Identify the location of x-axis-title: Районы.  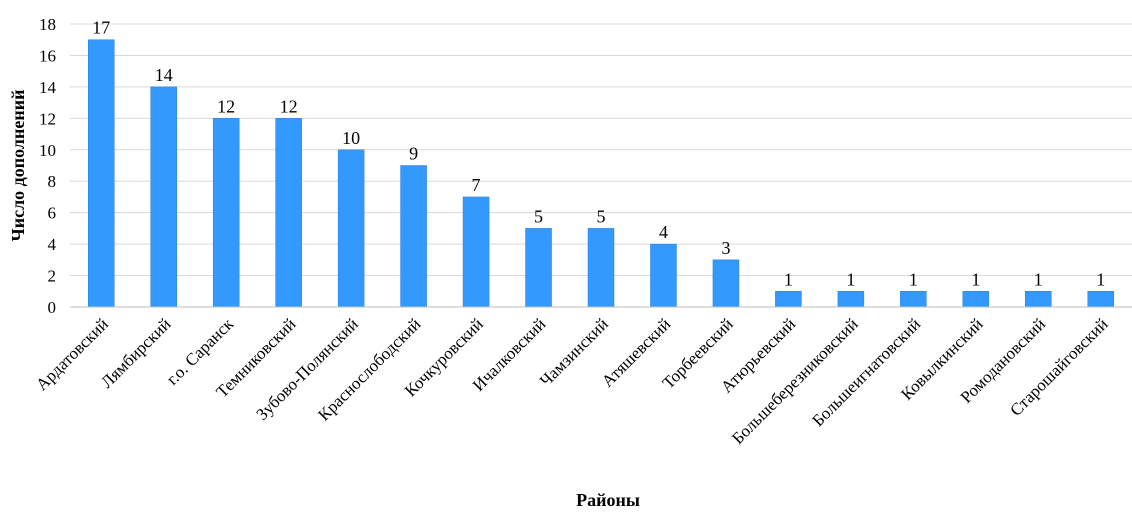
(608, 500).